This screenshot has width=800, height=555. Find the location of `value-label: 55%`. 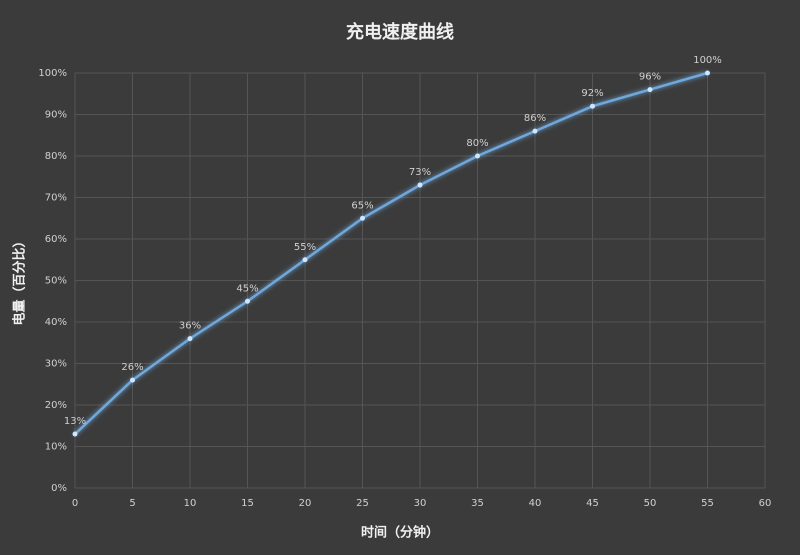

value-label: 55% is located at coordinates (305, 247).